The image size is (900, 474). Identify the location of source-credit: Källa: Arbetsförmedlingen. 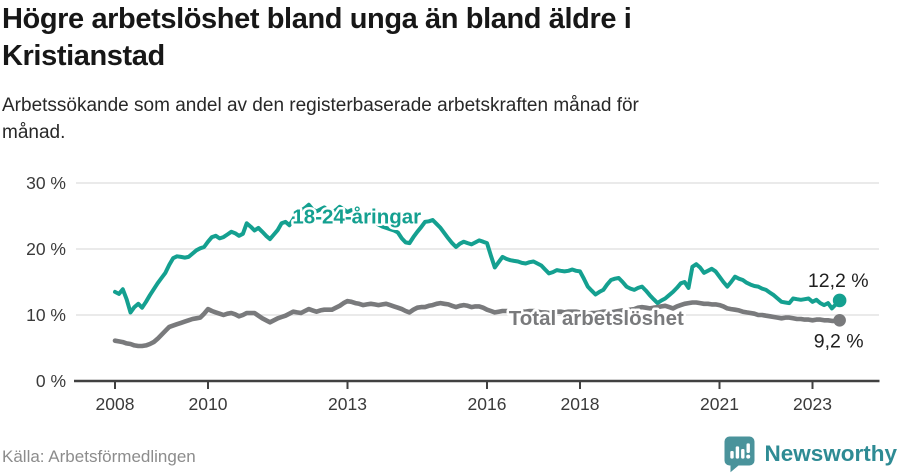
(99, 456).